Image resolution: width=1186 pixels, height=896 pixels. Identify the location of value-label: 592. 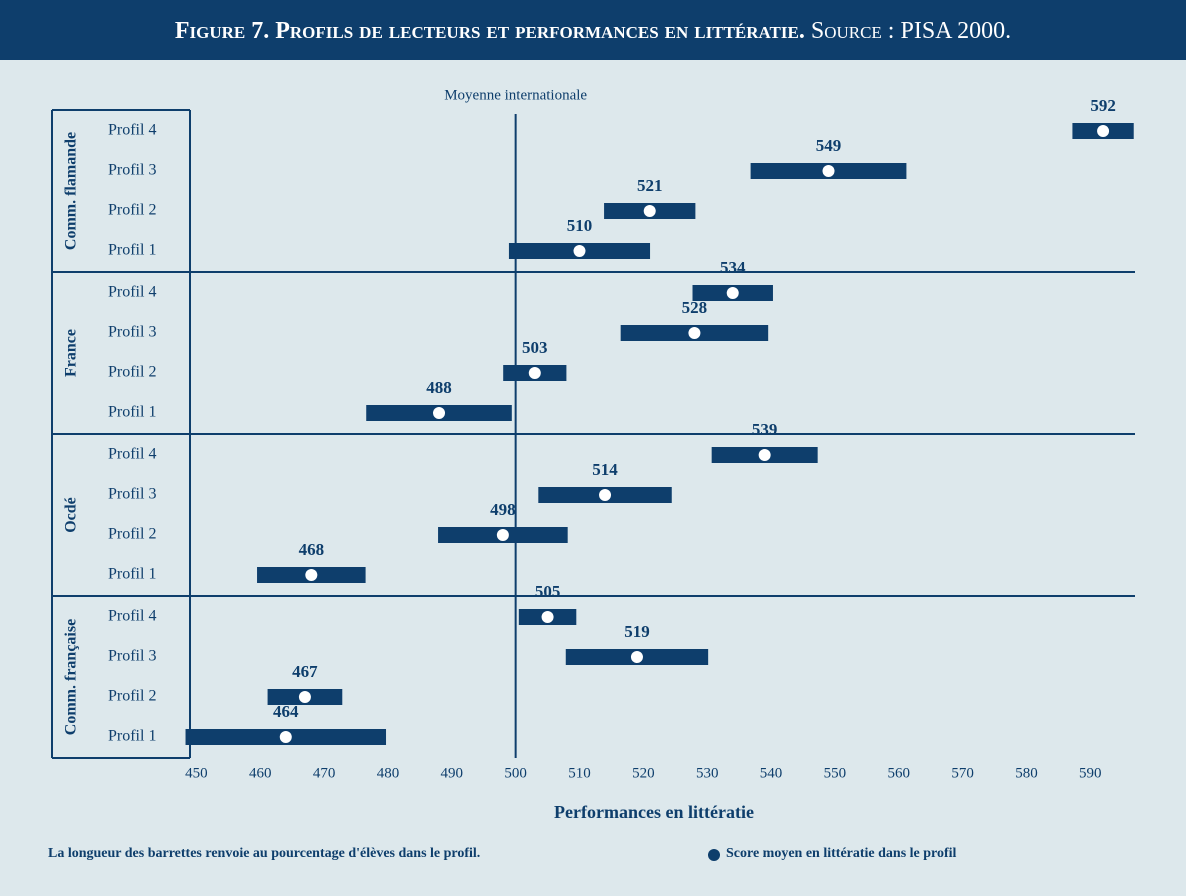
(1103, 105).